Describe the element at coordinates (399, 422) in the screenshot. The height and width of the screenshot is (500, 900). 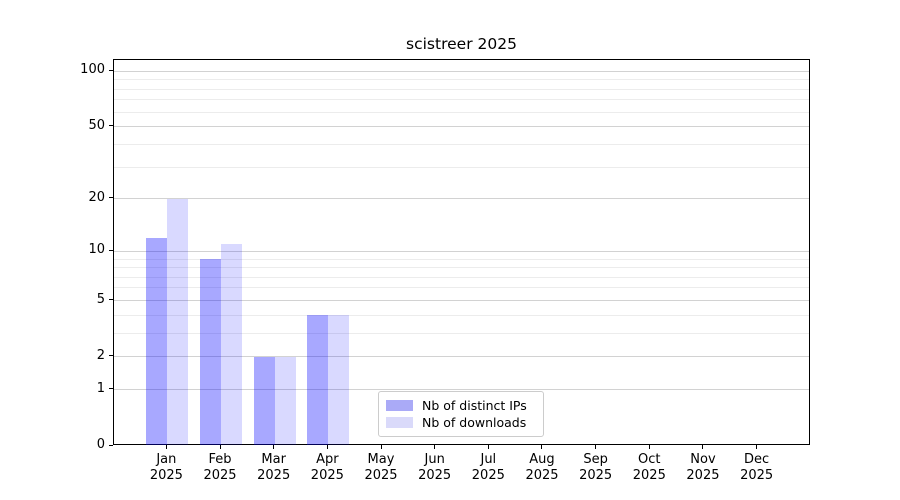
I see `legend-swatch-downloads` at that location.